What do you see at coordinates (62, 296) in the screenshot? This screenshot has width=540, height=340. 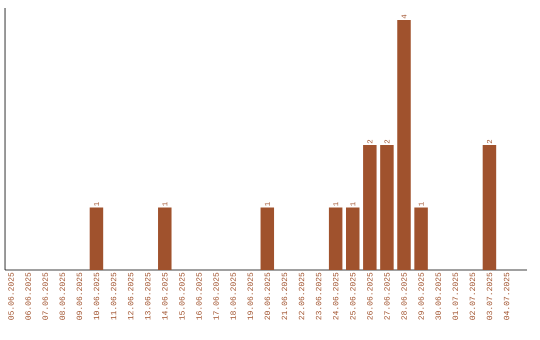 I see `x-tick-label: 08.06.2025` at bounding box center [62, 296].